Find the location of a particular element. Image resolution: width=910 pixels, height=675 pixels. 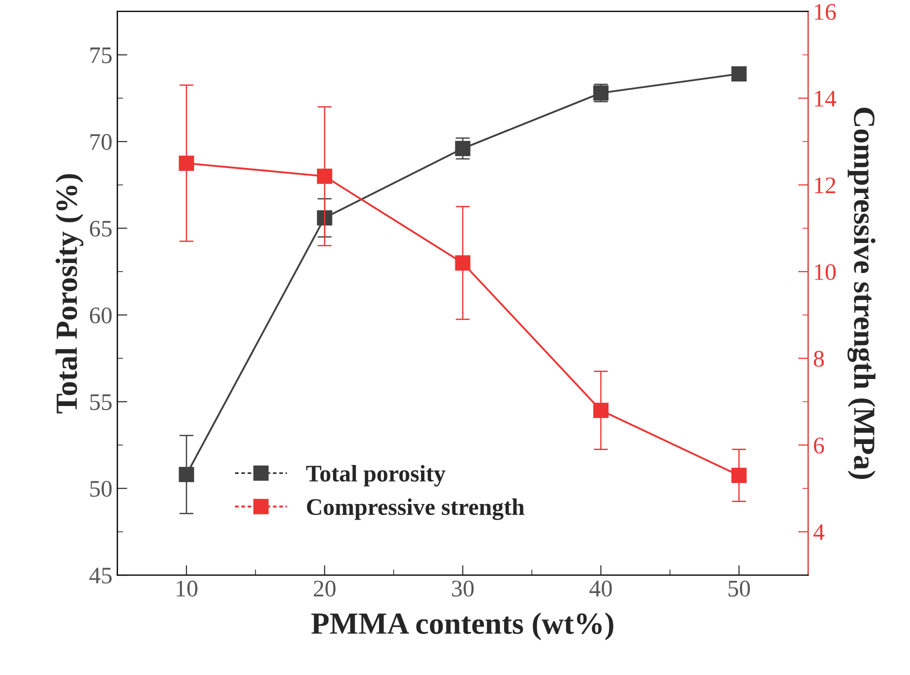

legend-label: Total porosity is located at coordinates (376, 475).